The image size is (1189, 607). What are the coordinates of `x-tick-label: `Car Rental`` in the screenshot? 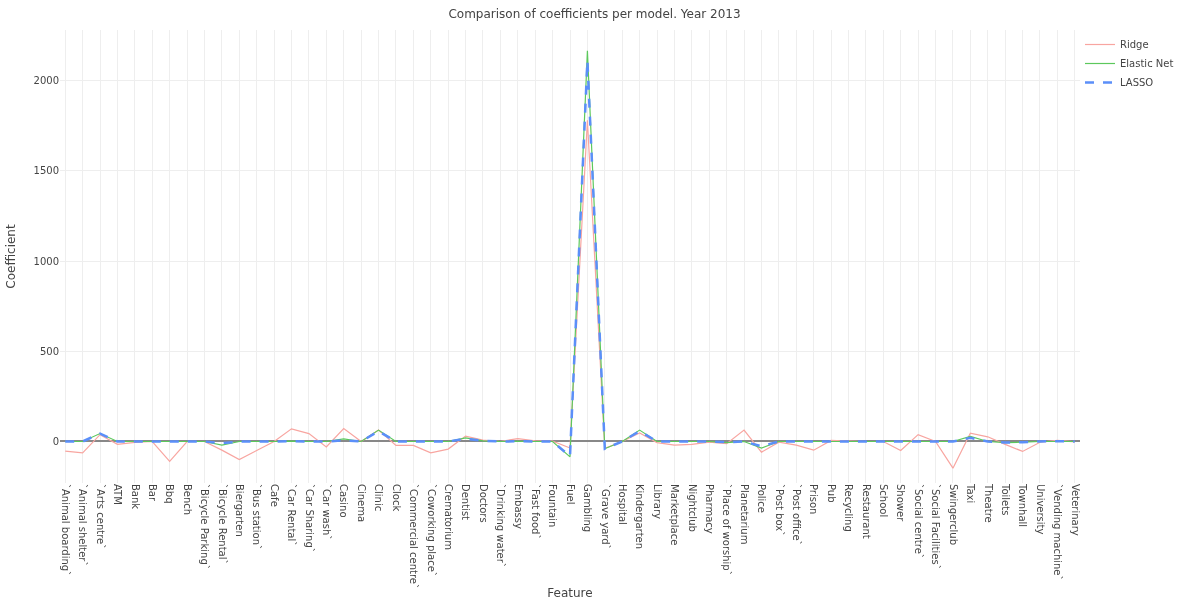 It's located at (292, 515).